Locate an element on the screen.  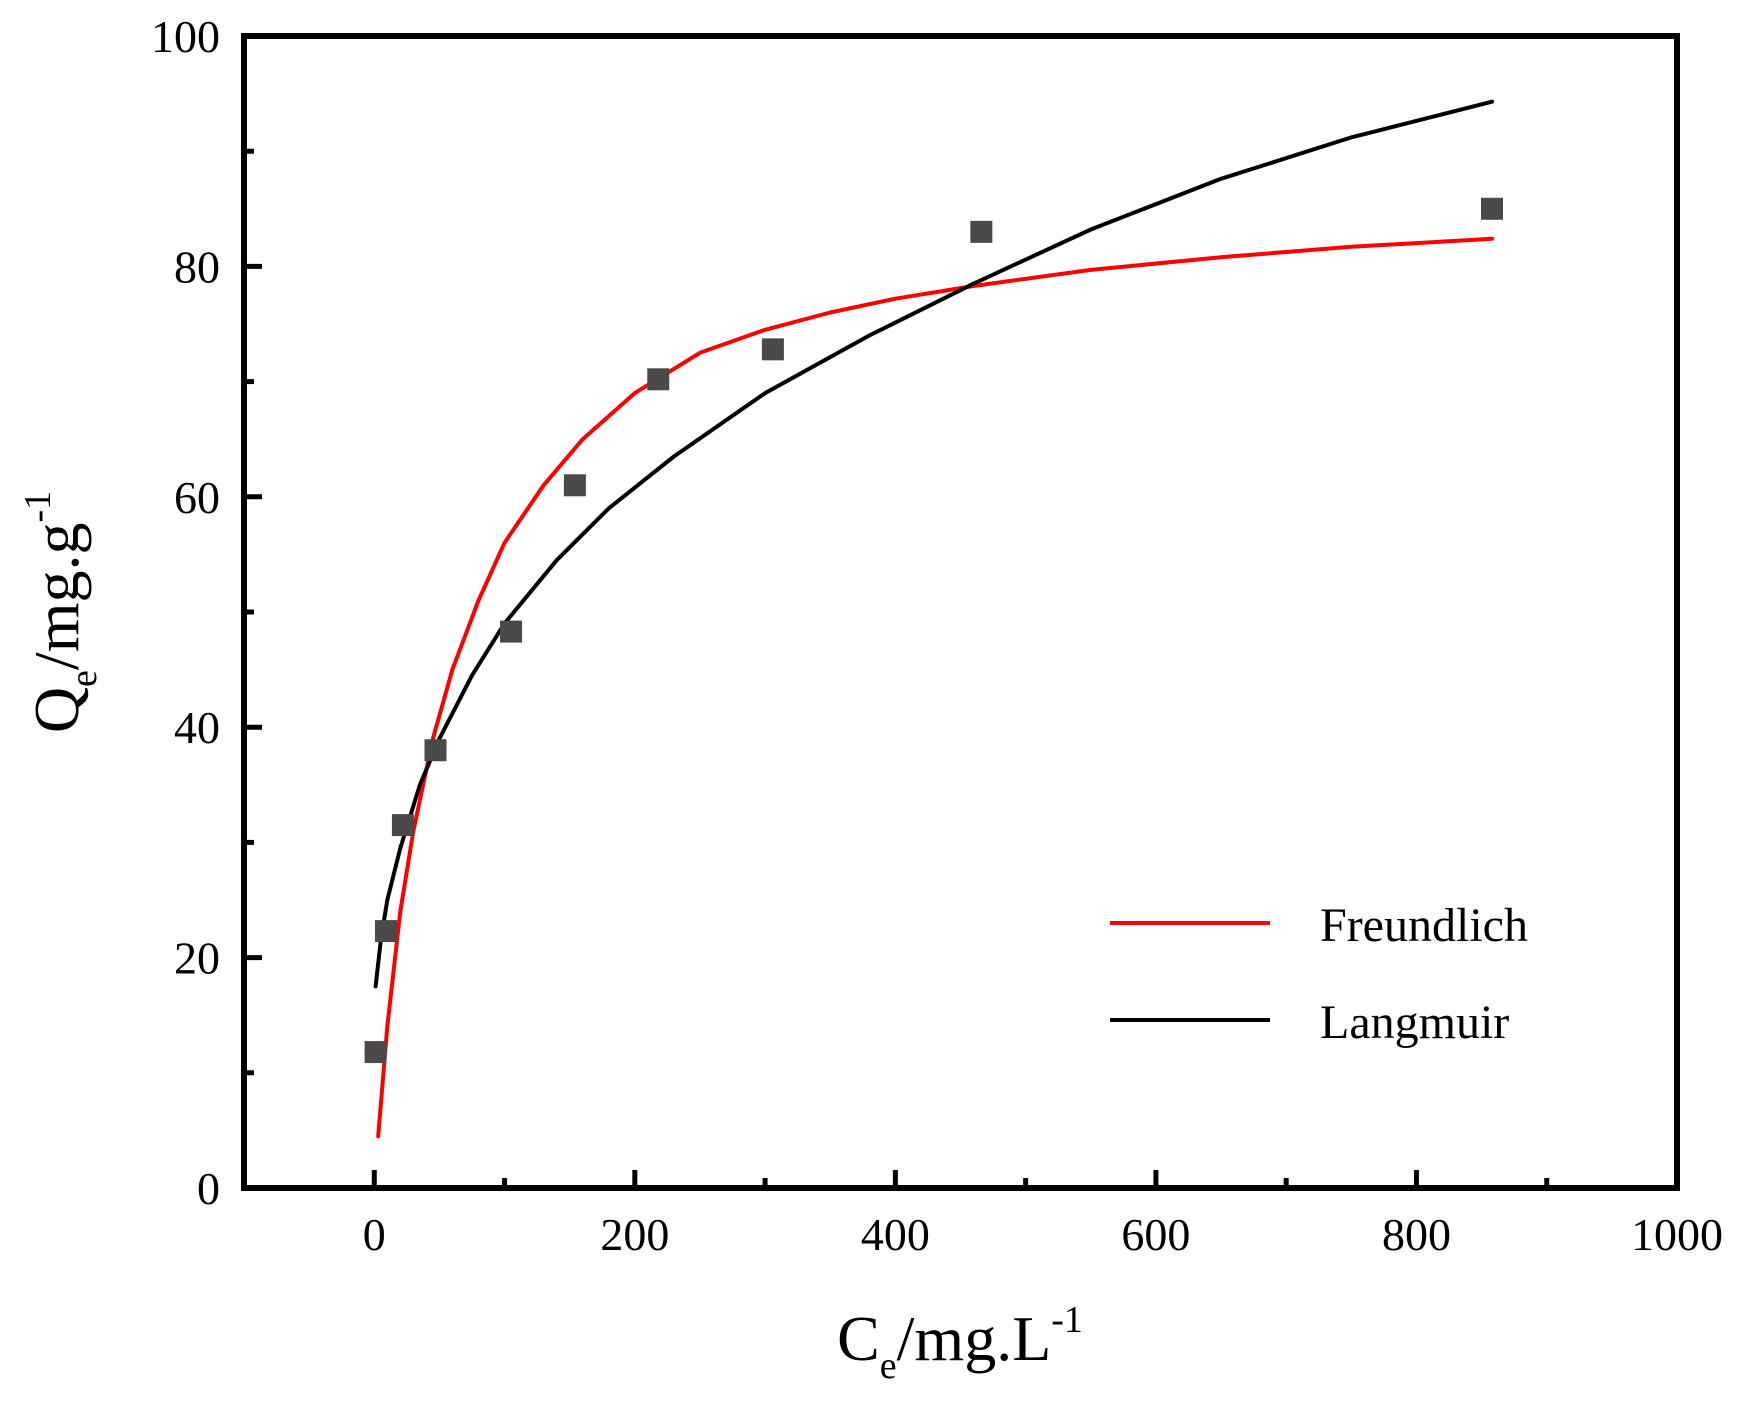
y-tick-label: 60 is located at coordinates (197, 497).